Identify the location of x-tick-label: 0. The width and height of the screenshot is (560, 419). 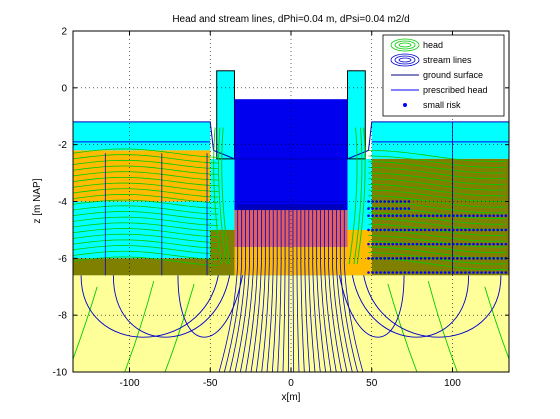
(291, 383).